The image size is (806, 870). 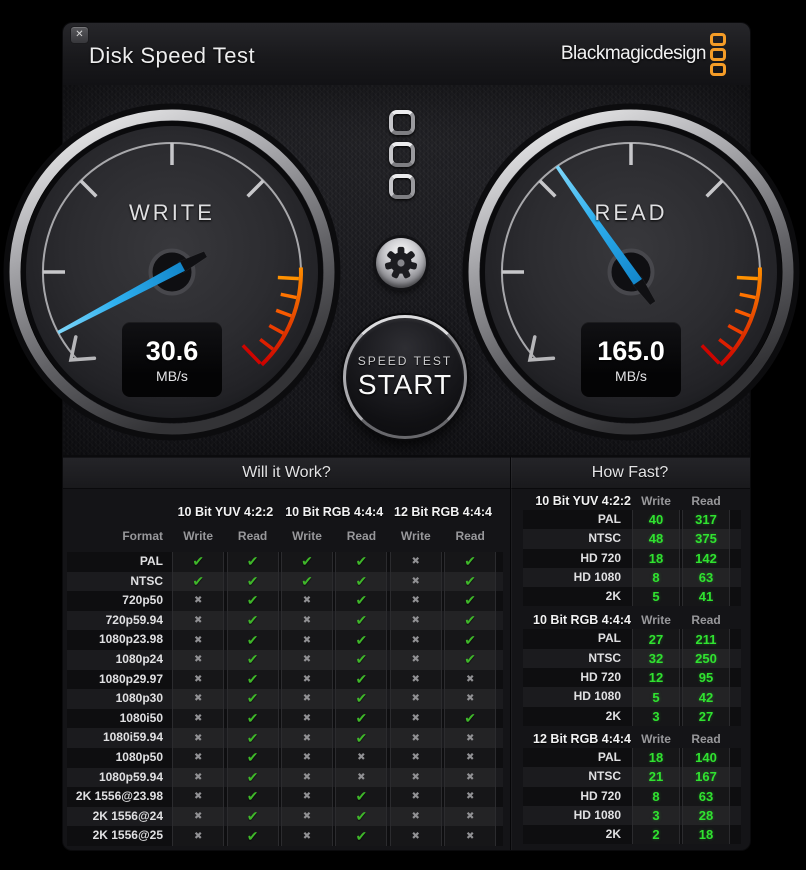 I want to click on format-row: 1080i50 ✖ ✔ ✖ ✔ ✖ ✔, so click(x=285, y=718).